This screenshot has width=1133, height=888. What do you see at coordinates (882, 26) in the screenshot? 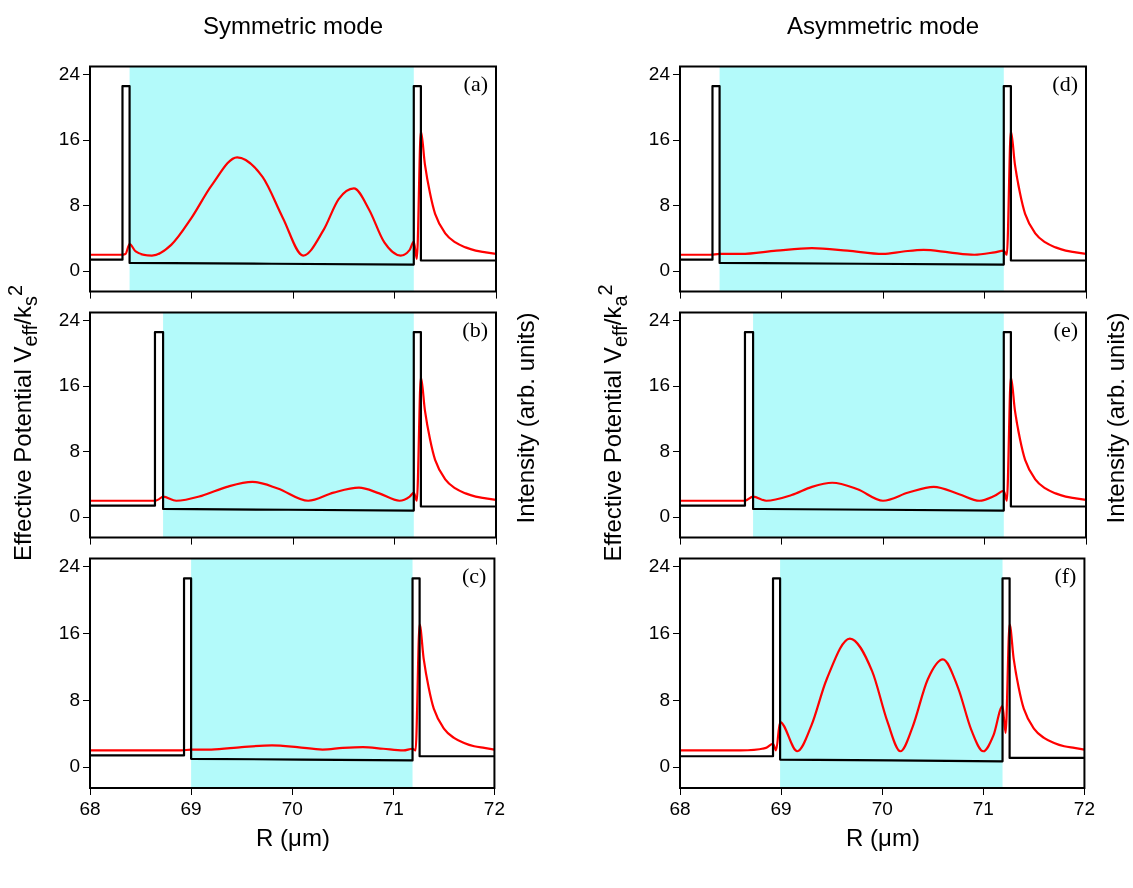
I see `chart-title: Asymmetric mode` at bounding box center [882, 26].